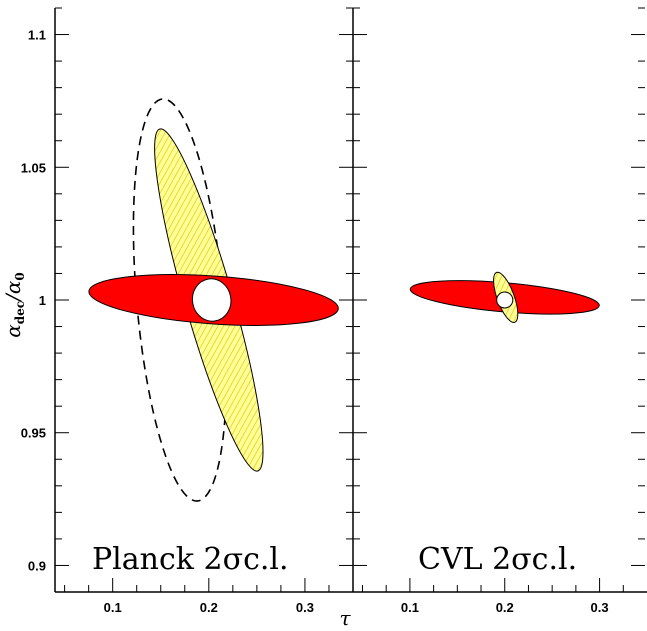  I want to click on y-tick-labels: 0.9 0.95 1 1.05 1.1, so click(33, 301).